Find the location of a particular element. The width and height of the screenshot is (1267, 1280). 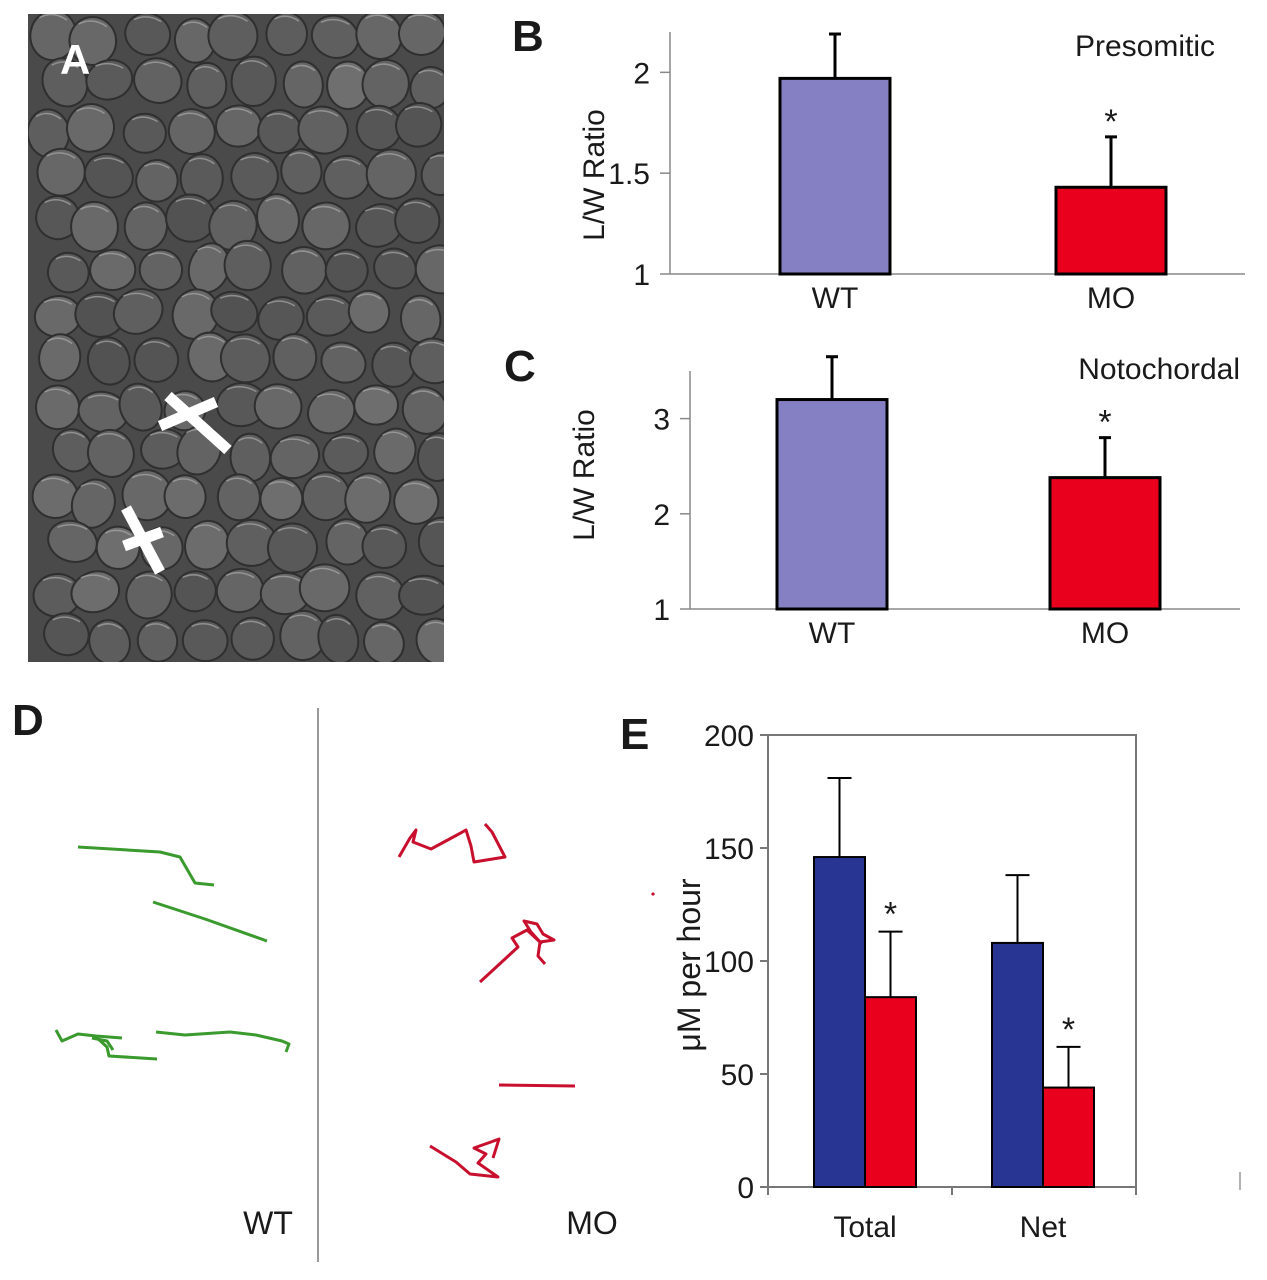

tracks-wt-label: WT is located at coordinates (268, 1223).